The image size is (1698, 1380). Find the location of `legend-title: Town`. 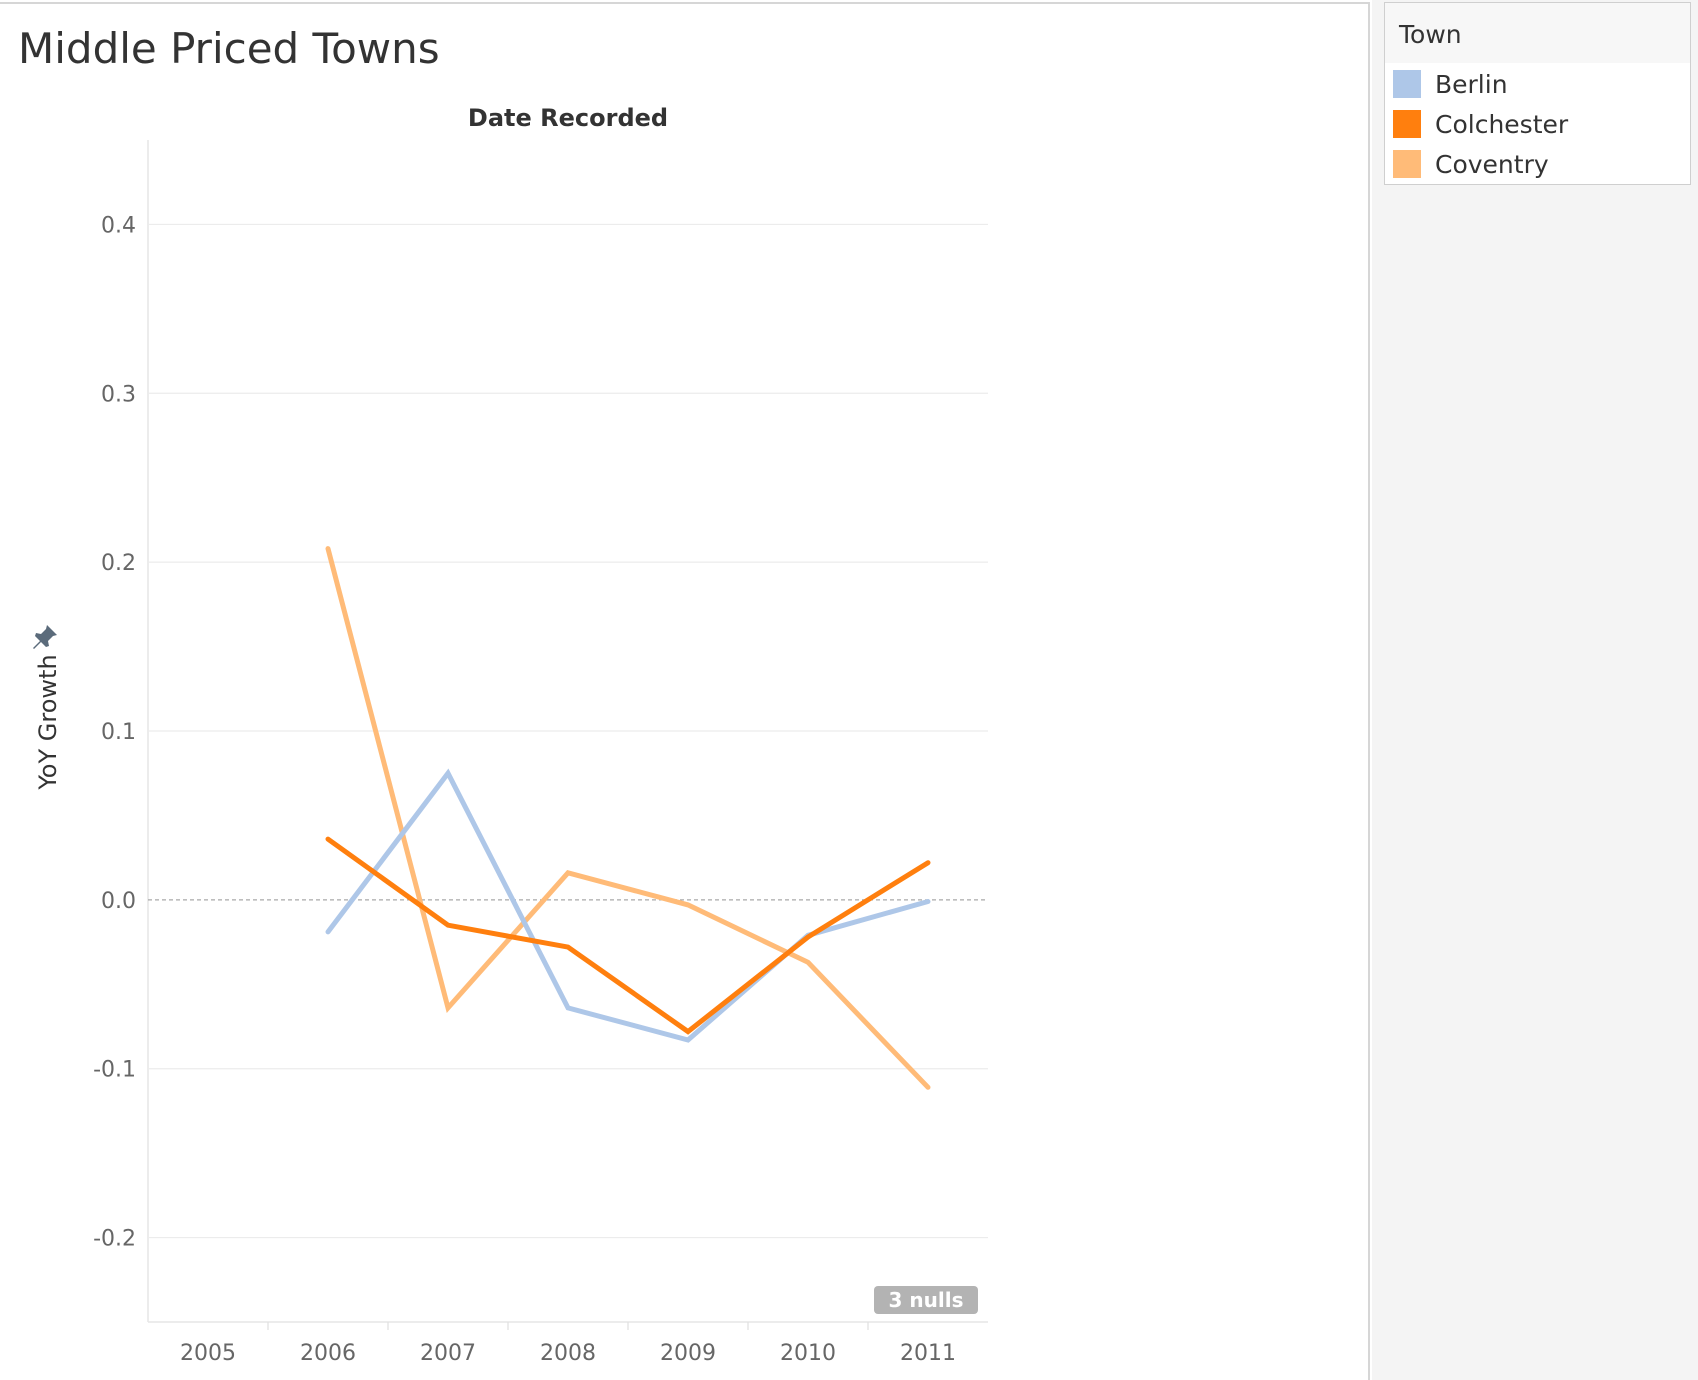

legend-title: Town is located at coordinates (1537, 33).